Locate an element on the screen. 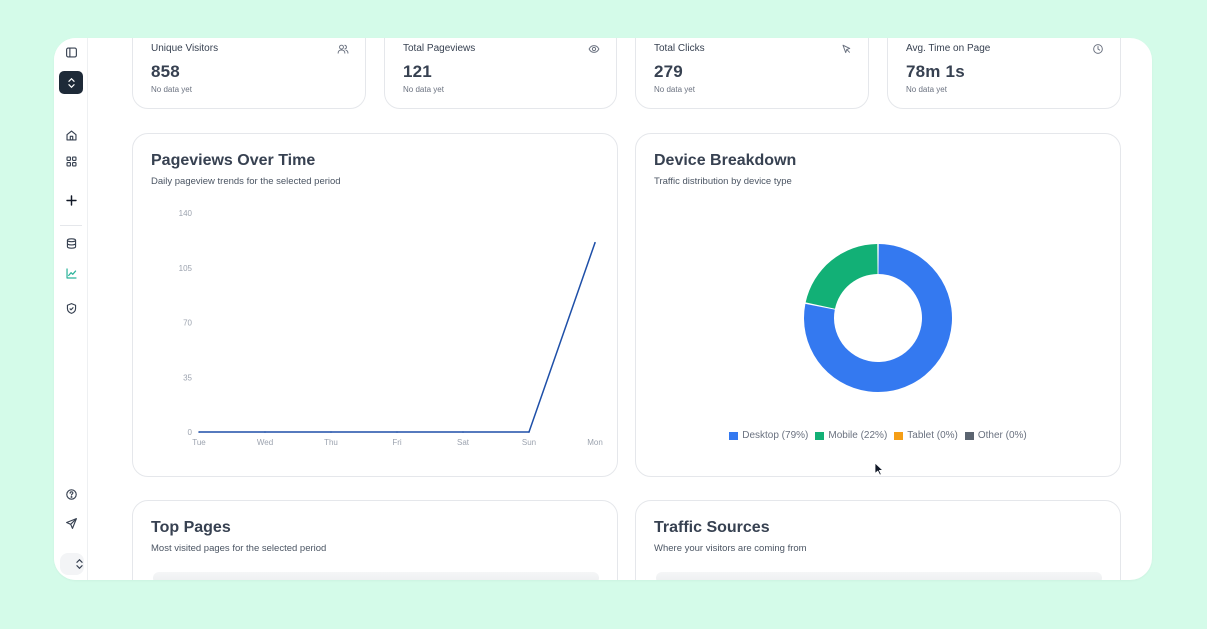 This screenshot has width=1207, height=629. workspace-switcher-icon is located at coordinates (71, 82).